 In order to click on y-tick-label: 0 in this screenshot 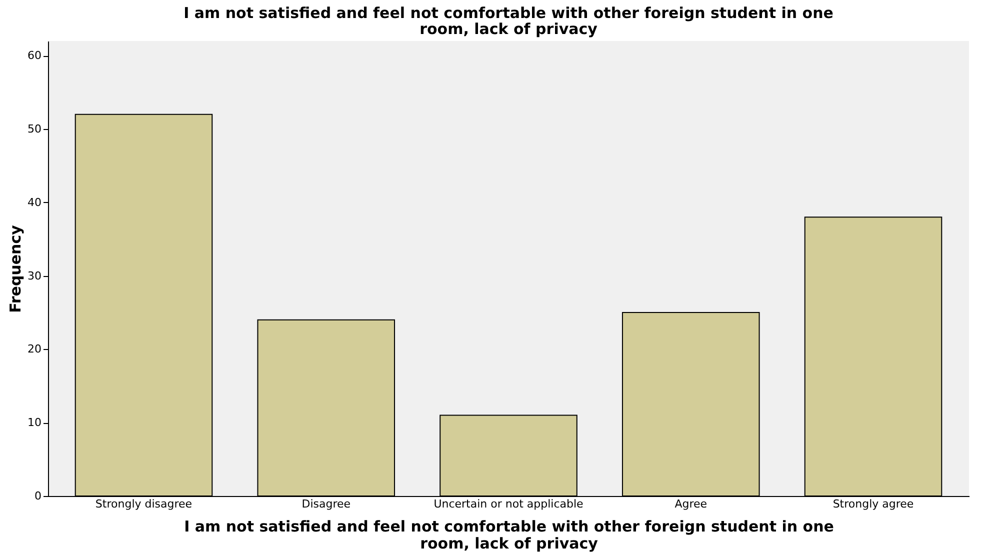, I will do `click(38, 496)`.